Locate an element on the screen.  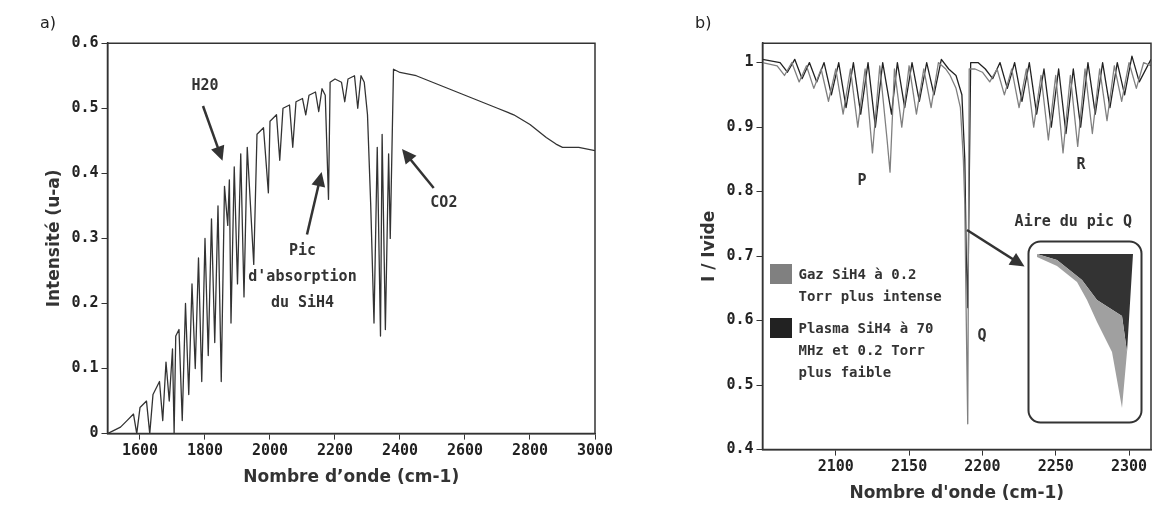
x-tick-label: 1600 is located at coordinates (140, 450).